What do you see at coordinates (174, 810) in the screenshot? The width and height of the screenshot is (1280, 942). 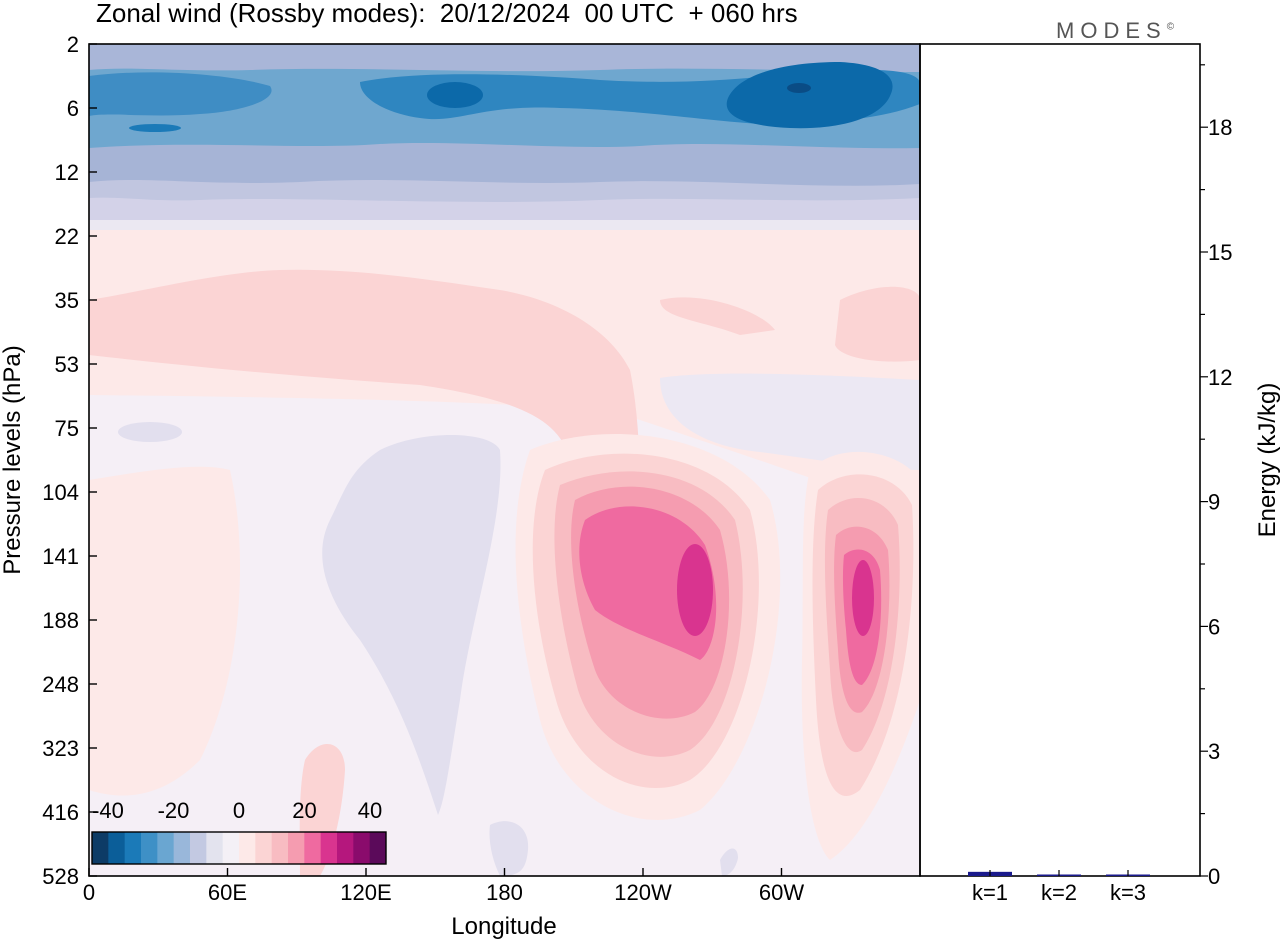 I see `colorbar-label: -20` at bounding box center [174, 810].